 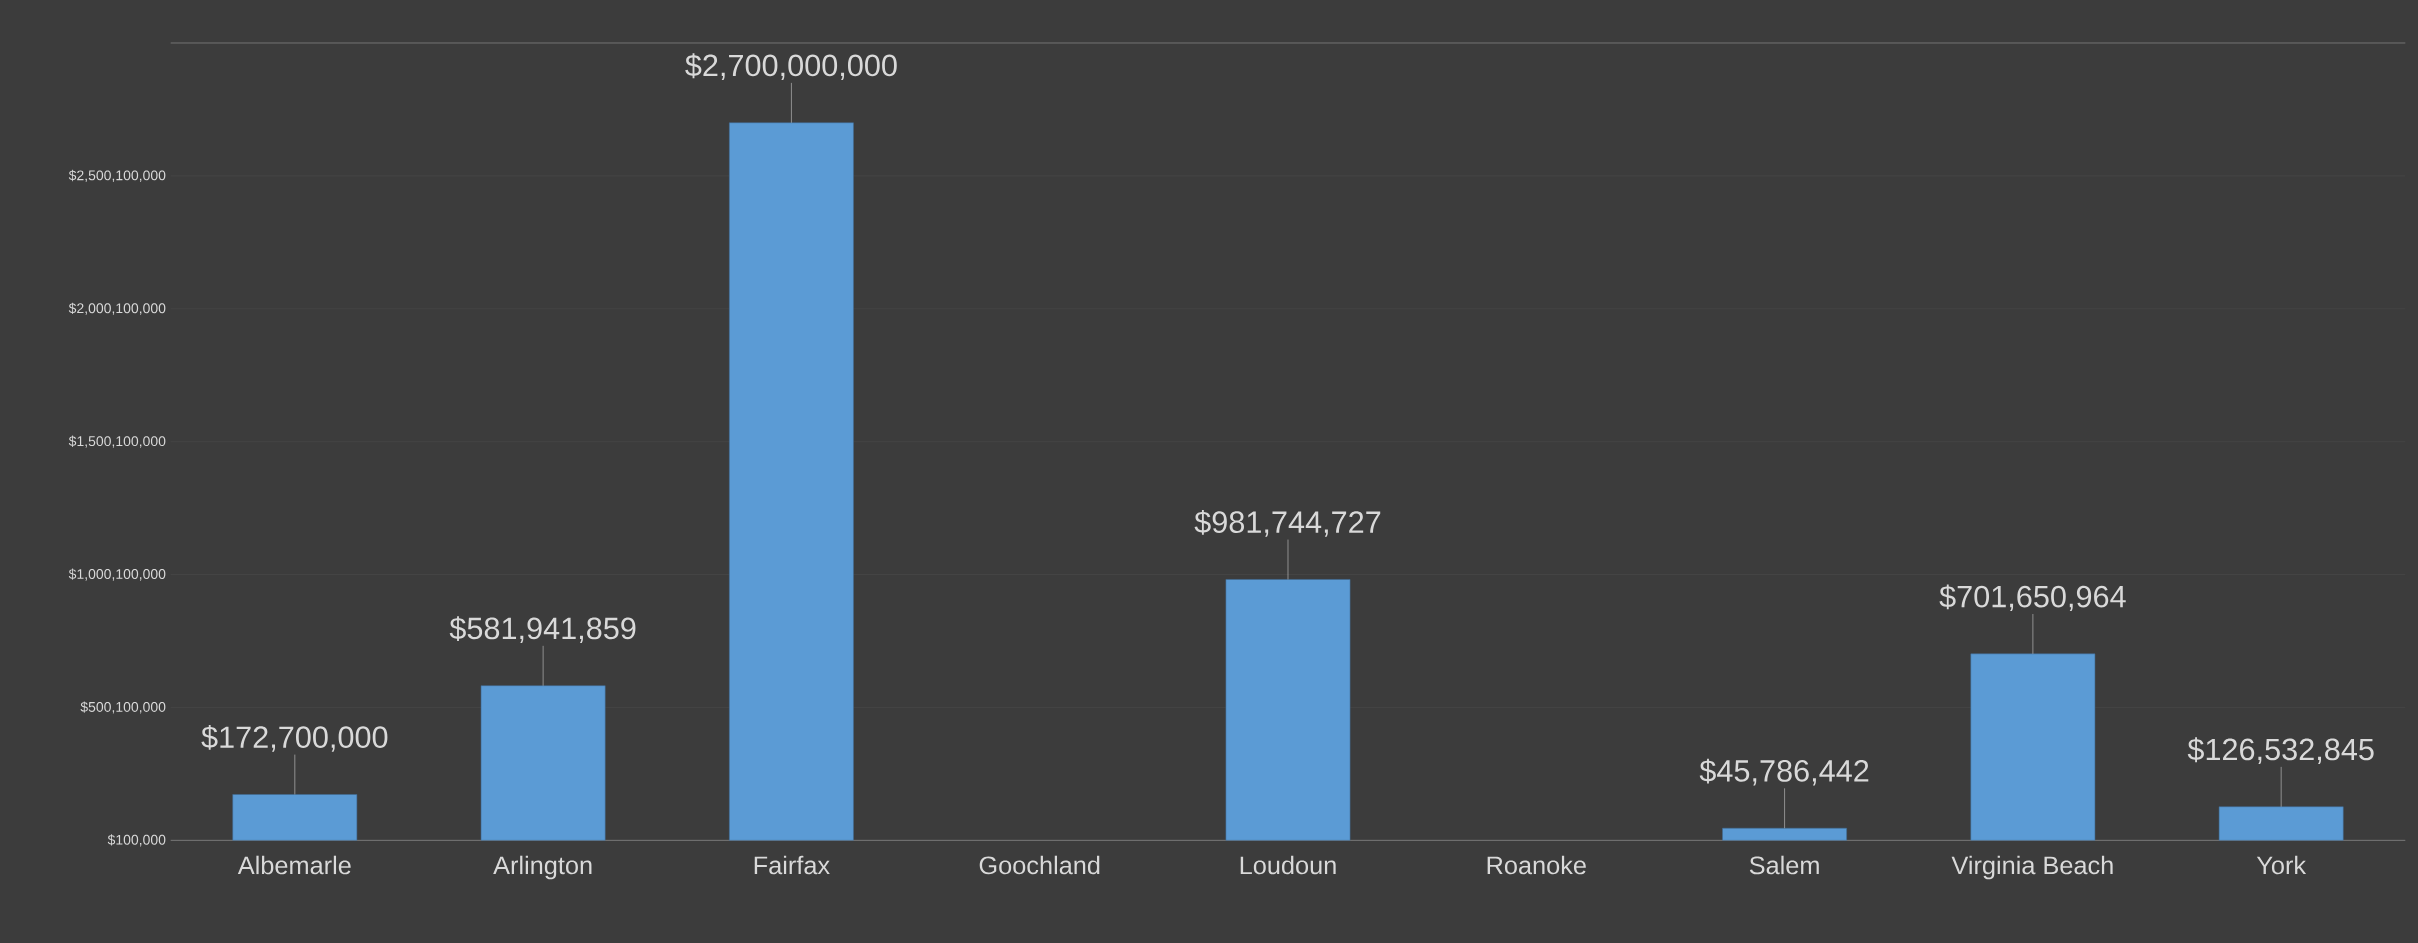 What do you see at coordinates (117, 574) in the screenshot?
I see `y-tick-label: $1,000,100,000` at bounding box center [117, 574].